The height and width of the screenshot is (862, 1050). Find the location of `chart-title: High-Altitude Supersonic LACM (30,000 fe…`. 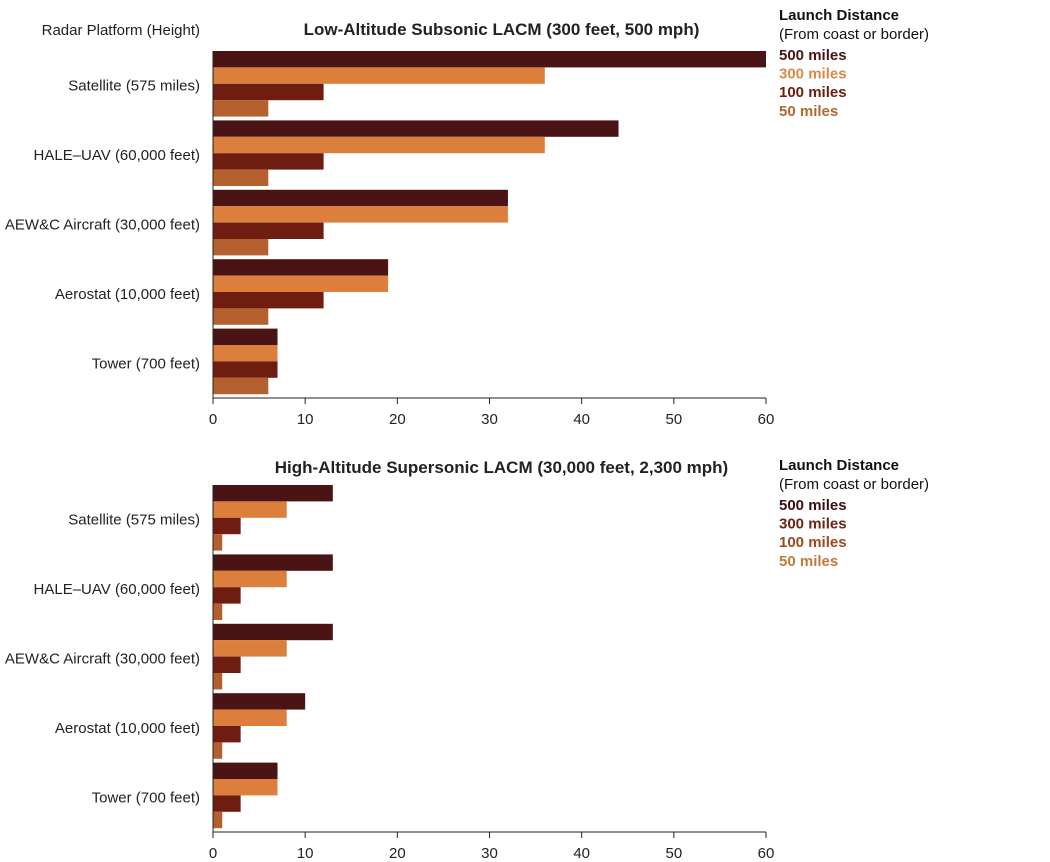

chart-title: High-Altitude Supersonic LACM (30,000 fe… is located at coordinates (501, 467).